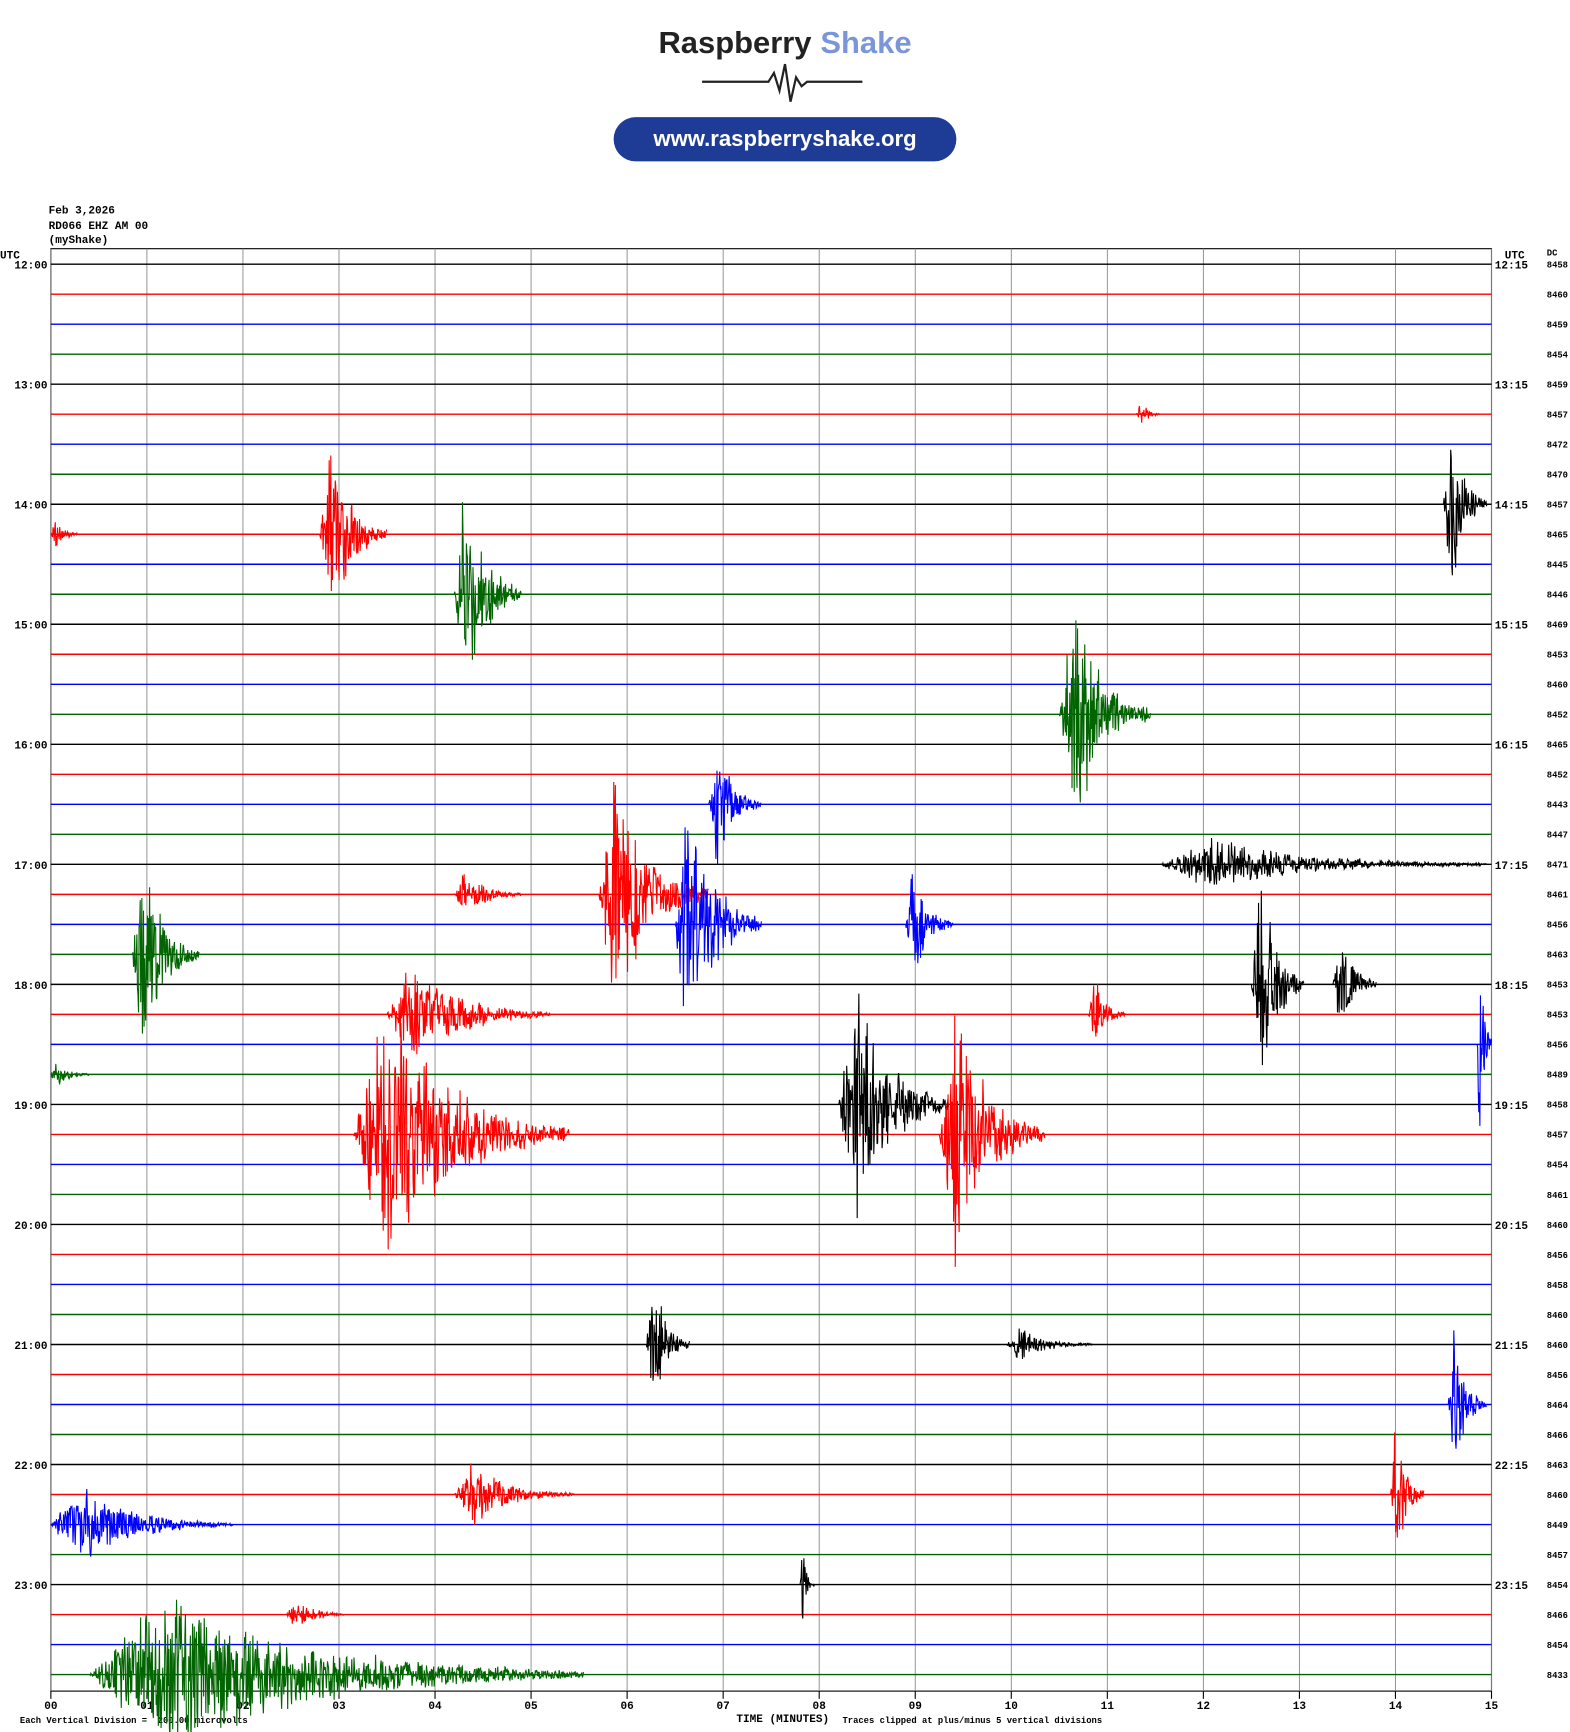 Image resolution: width=1570 pixels, height=1732 pixels. I want to click on dc-value: 8463, so click(1557, 956).